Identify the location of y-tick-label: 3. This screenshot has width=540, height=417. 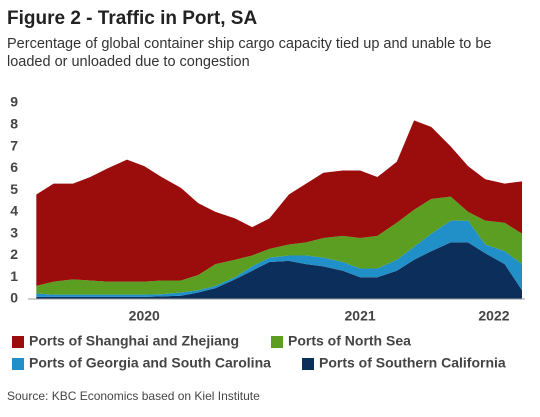
(14, 232).